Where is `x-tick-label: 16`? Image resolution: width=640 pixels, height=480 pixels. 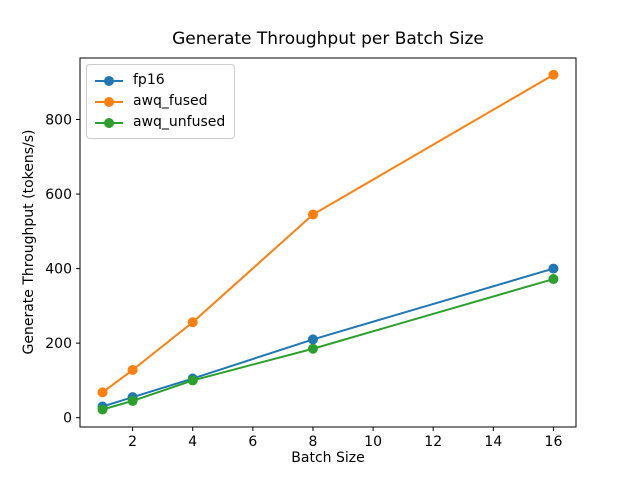 x-tick-label: 16 is located at coordinates (554, 442).